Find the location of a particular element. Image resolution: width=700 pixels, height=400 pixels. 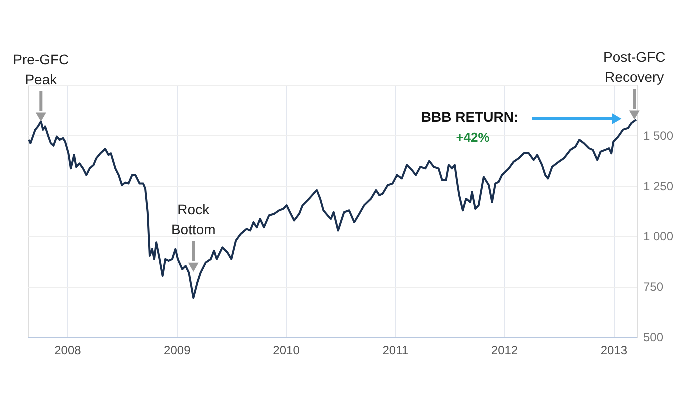

y-tick-label: 1 000 is located at coordinates (659, 237).